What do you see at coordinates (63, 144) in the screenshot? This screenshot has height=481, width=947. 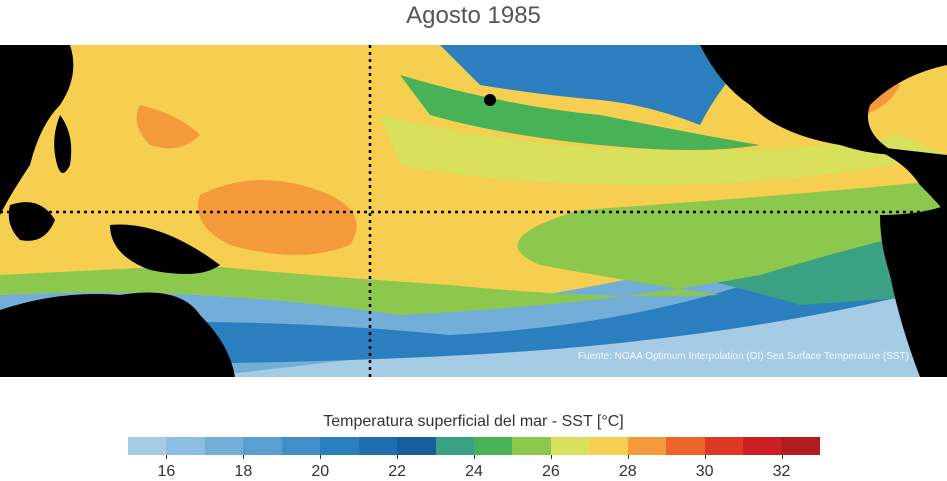 I see `landmass-philippines` at bounding box center [63, 144].